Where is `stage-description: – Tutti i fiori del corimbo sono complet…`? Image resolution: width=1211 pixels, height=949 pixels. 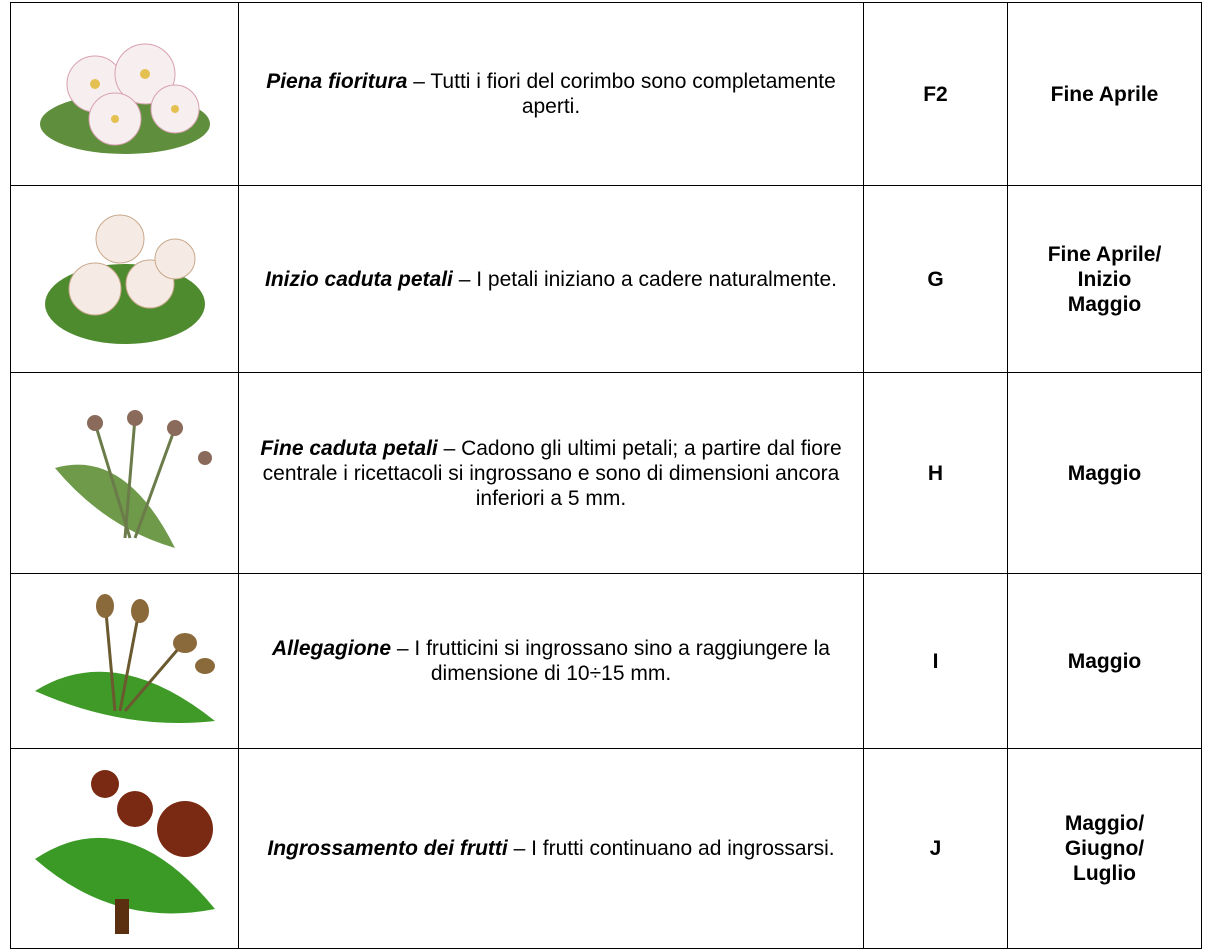 stage-description: – Tutti i fiori del corimbo sono complet… is located at coordinates (624, 94).